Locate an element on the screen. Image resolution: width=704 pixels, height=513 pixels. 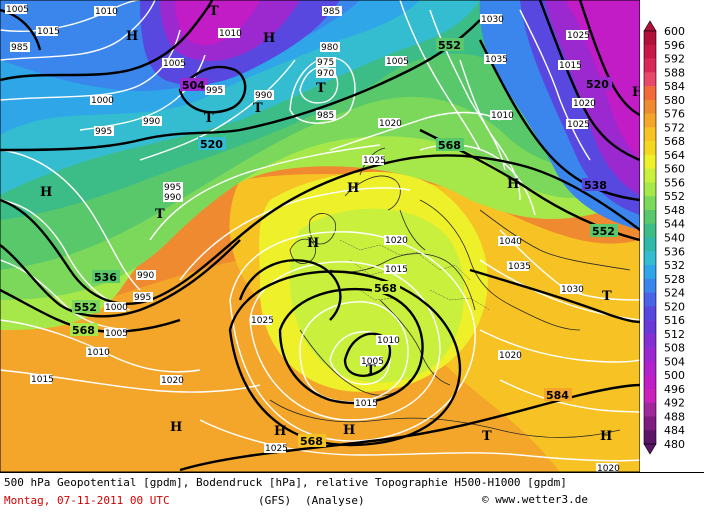
scale-arrow-bottom is located at coordinates (650, 449).